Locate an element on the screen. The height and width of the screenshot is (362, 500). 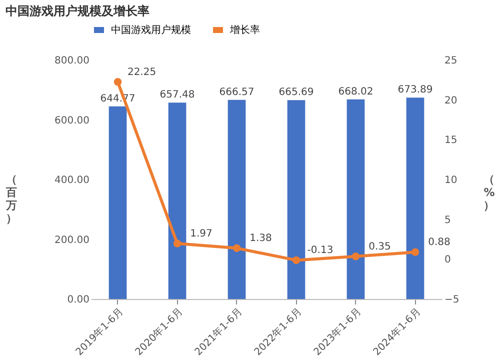
y2-axis-title: （%） is located at coordinates (489, 192).